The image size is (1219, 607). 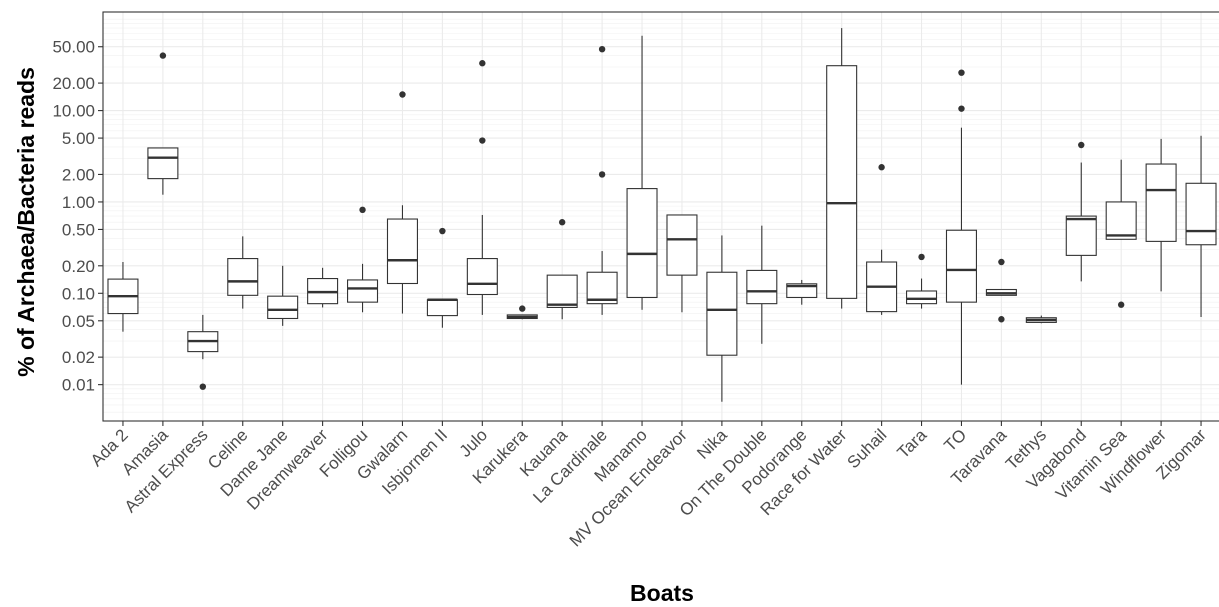 I want to click on y-axis-title: % of Archaea/Bacteria reads, so click(x=26, y=222).